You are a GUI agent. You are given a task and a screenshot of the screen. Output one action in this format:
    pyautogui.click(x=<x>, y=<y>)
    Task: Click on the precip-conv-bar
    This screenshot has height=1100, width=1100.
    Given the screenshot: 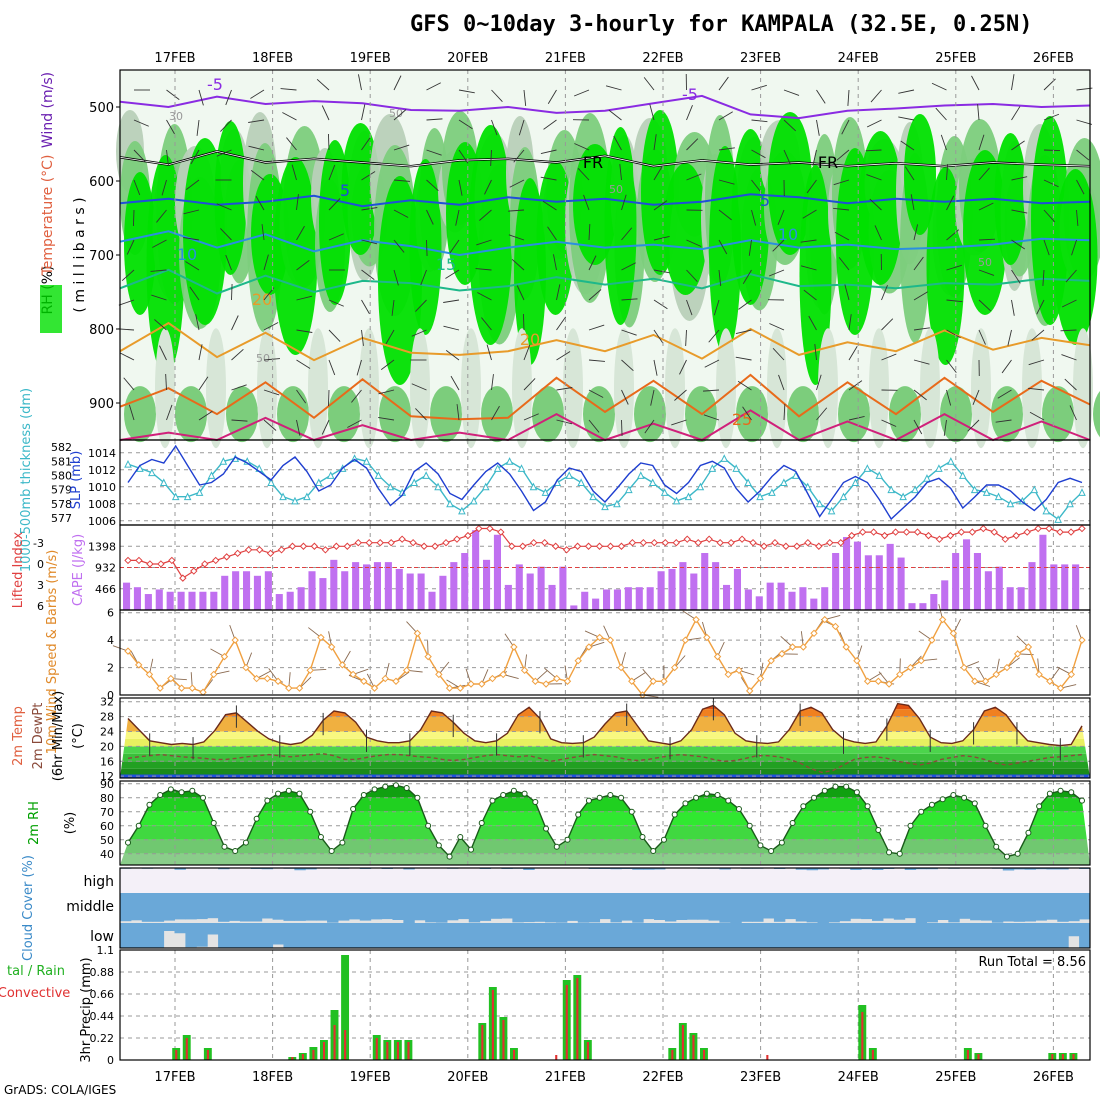 What is the action you would take?
    pyautogui.click(x=704, y=1055)
    